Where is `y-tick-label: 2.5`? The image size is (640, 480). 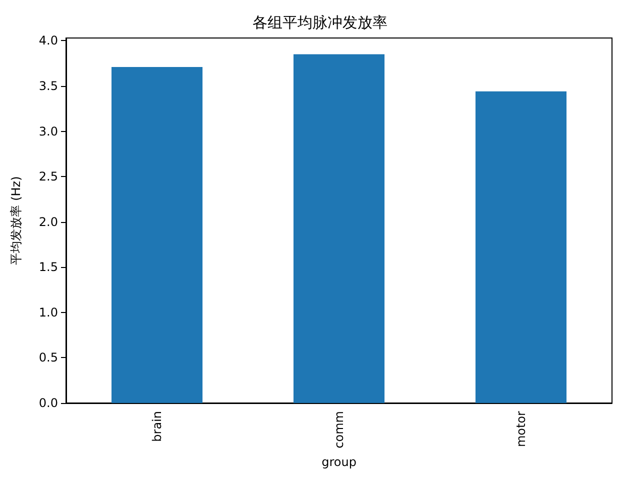
y-tick-label: 2.5 is located at coordinates (48, 177).